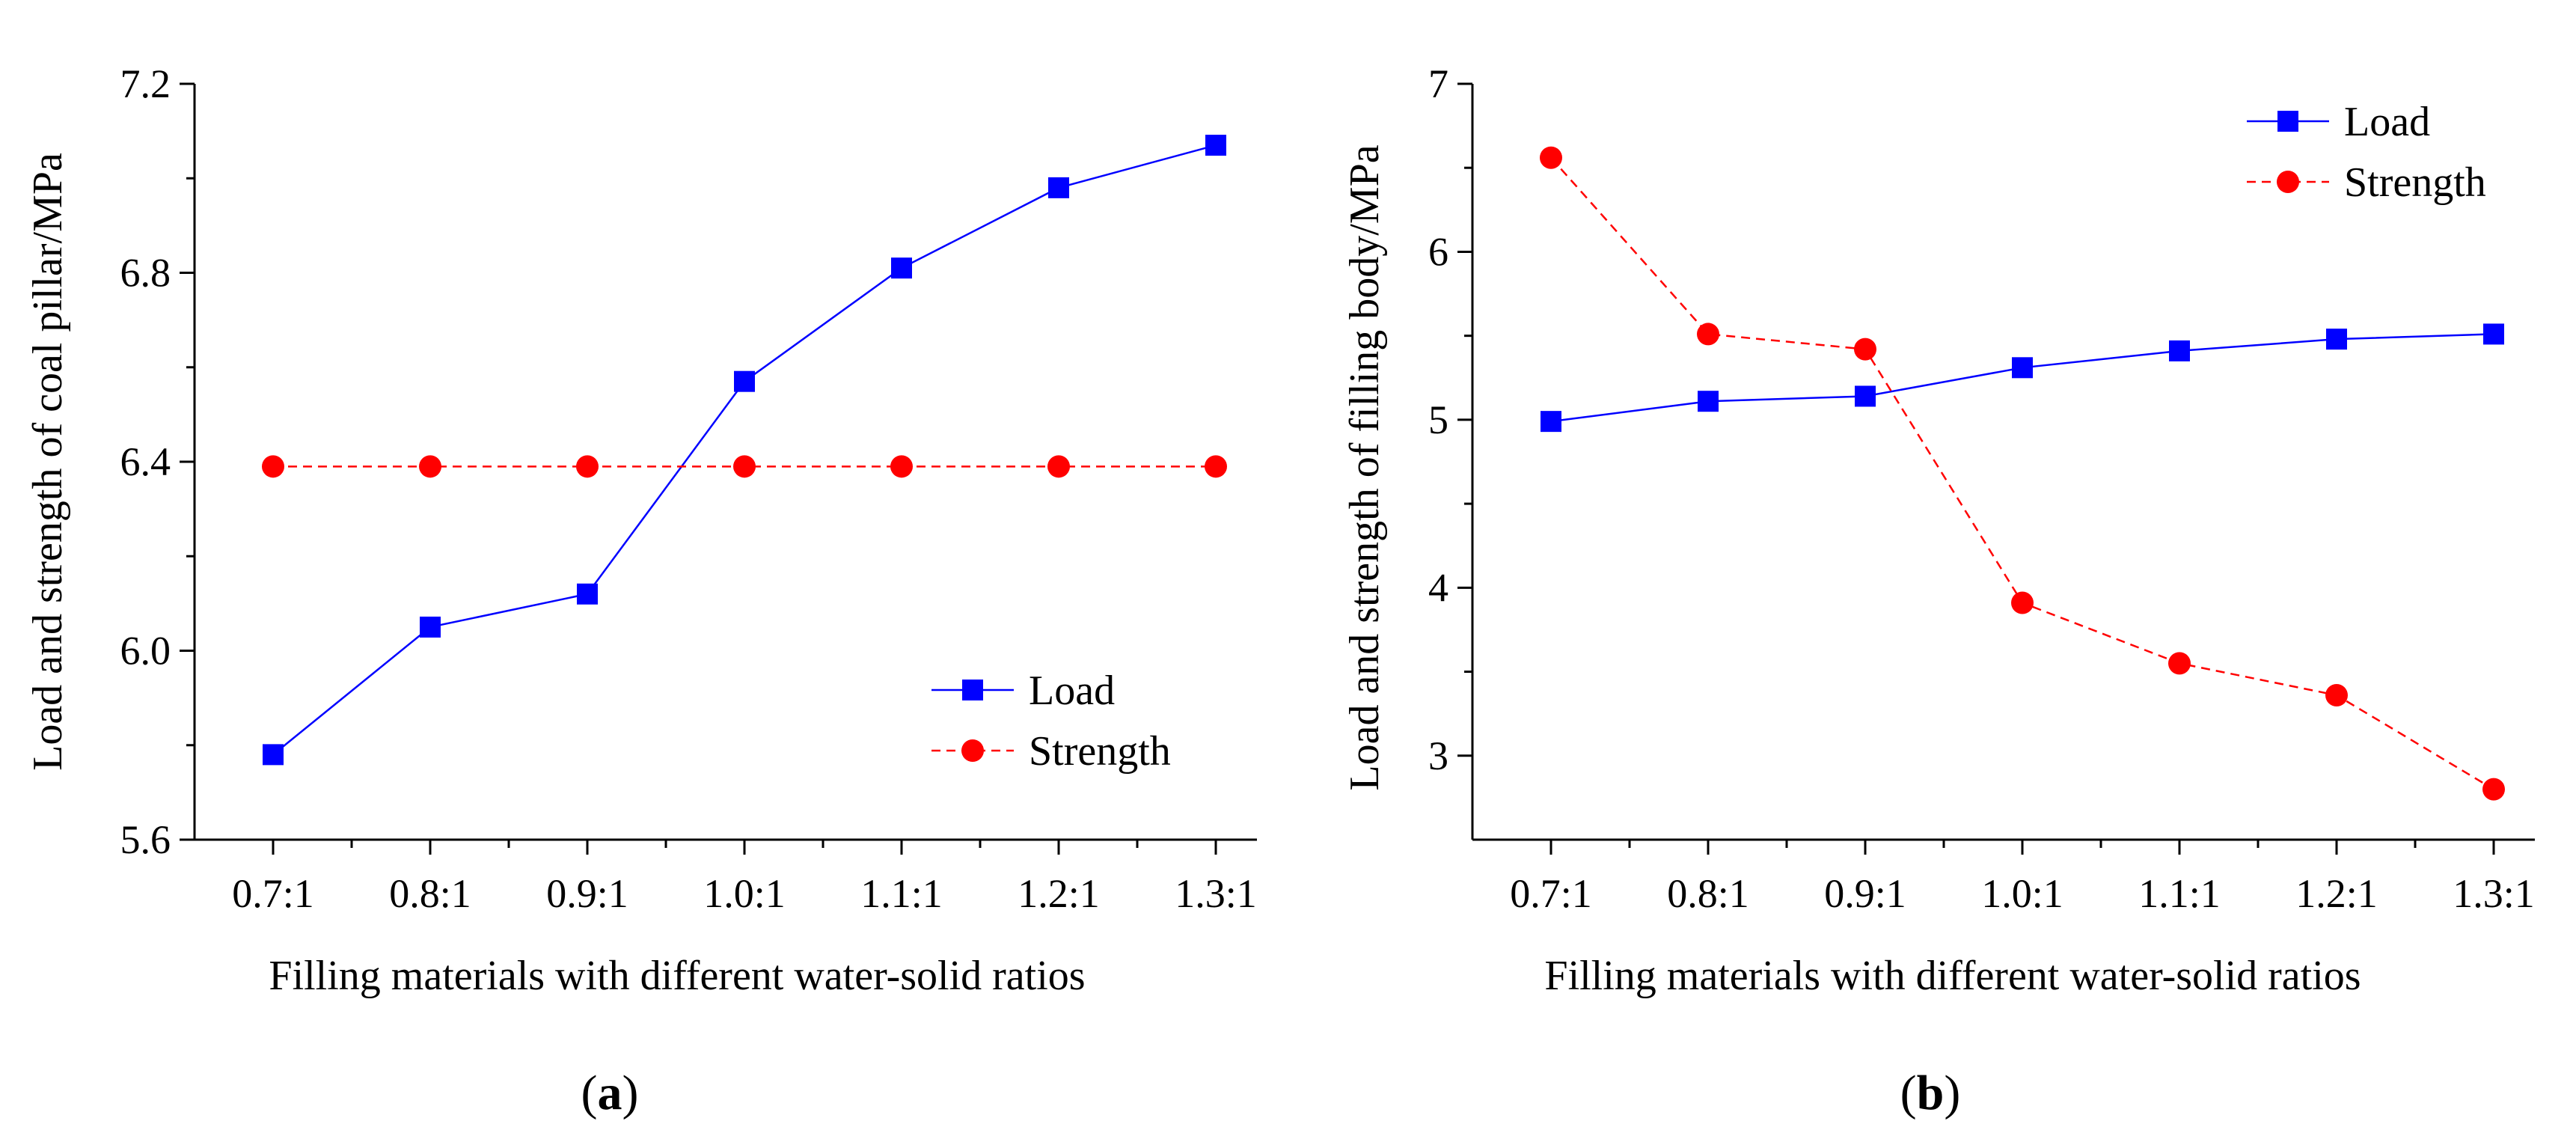 The image size is (2576, 1148). Describe the element at coordinates (145, 83) in the screenshot. I see `y-tick-label: 7.2` at that location.